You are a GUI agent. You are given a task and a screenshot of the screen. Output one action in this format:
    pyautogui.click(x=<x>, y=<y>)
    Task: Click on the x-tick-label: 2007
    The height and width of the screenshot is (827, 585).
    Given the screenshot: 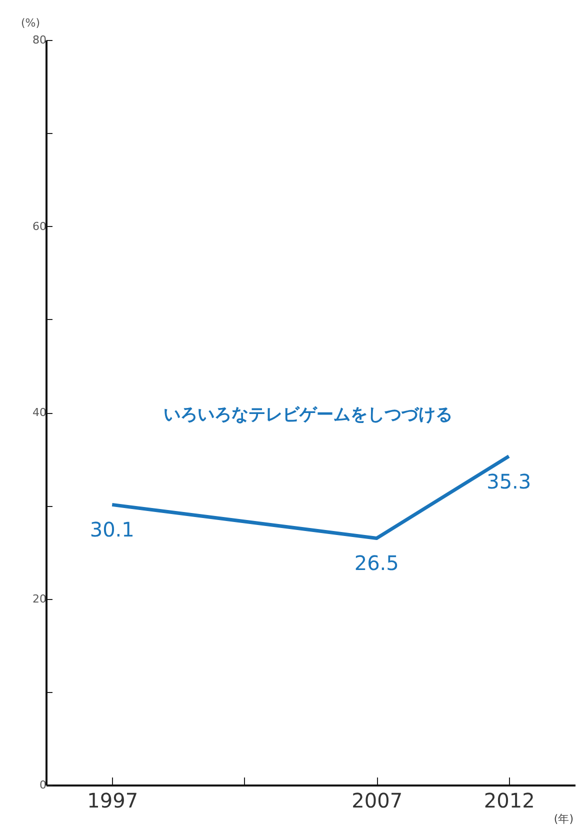 What is the action you would take?
    pyautogui.click(x=377, y=800)
    